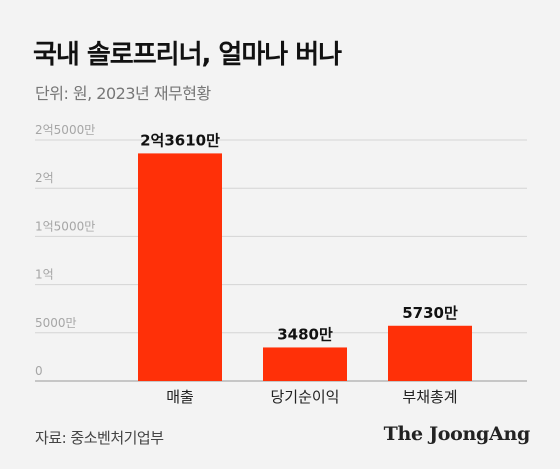 Image resolution: width=560 pixels, height=469 pixels. Describe the element at coordinates (65, 130) in the screenshot. I see `y-tick-label: 2억5000만` at that location.